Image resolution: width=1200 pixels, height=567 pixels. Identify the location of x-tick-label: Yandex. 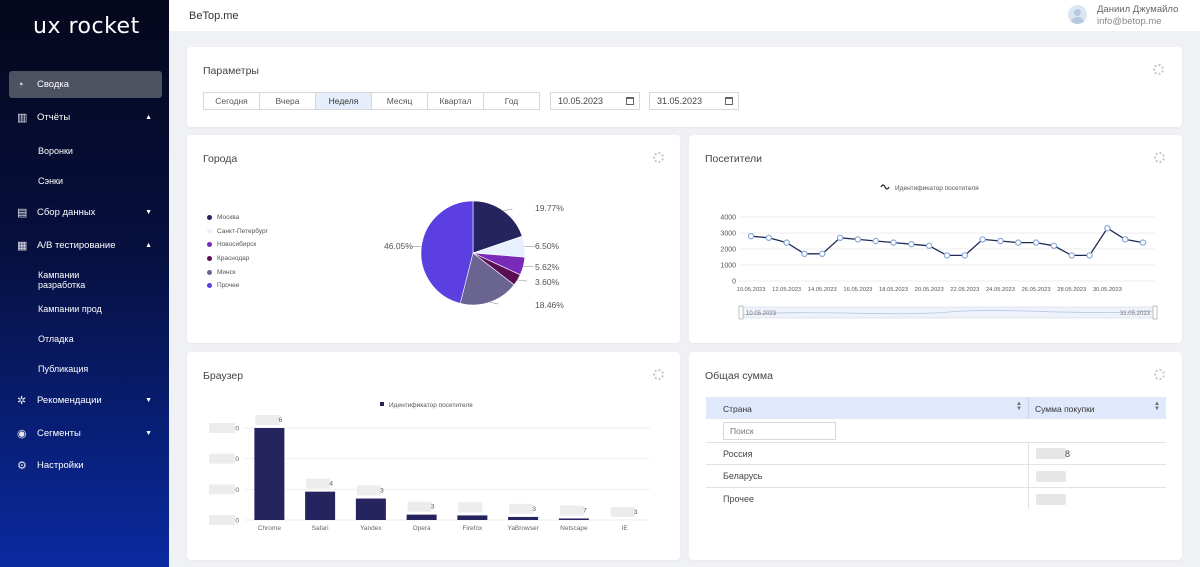
(371, 528).